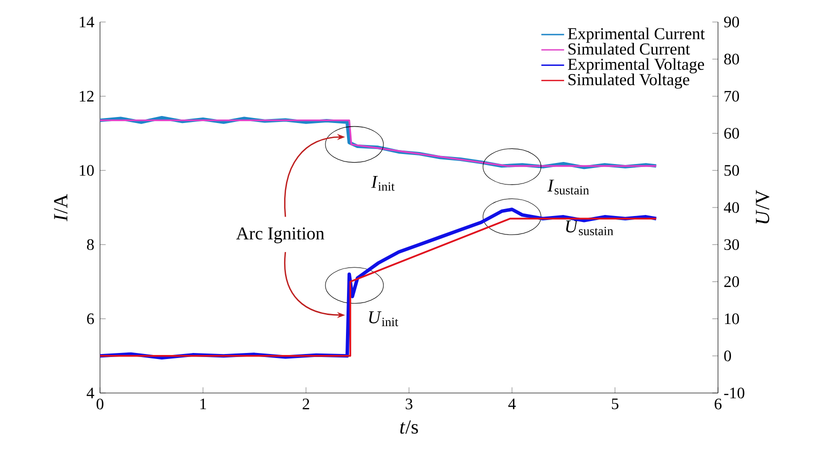 Image resolution: width=827 pixels, height=455 pixels. I want to click on x-tick-label: 6, so click(718, 404).